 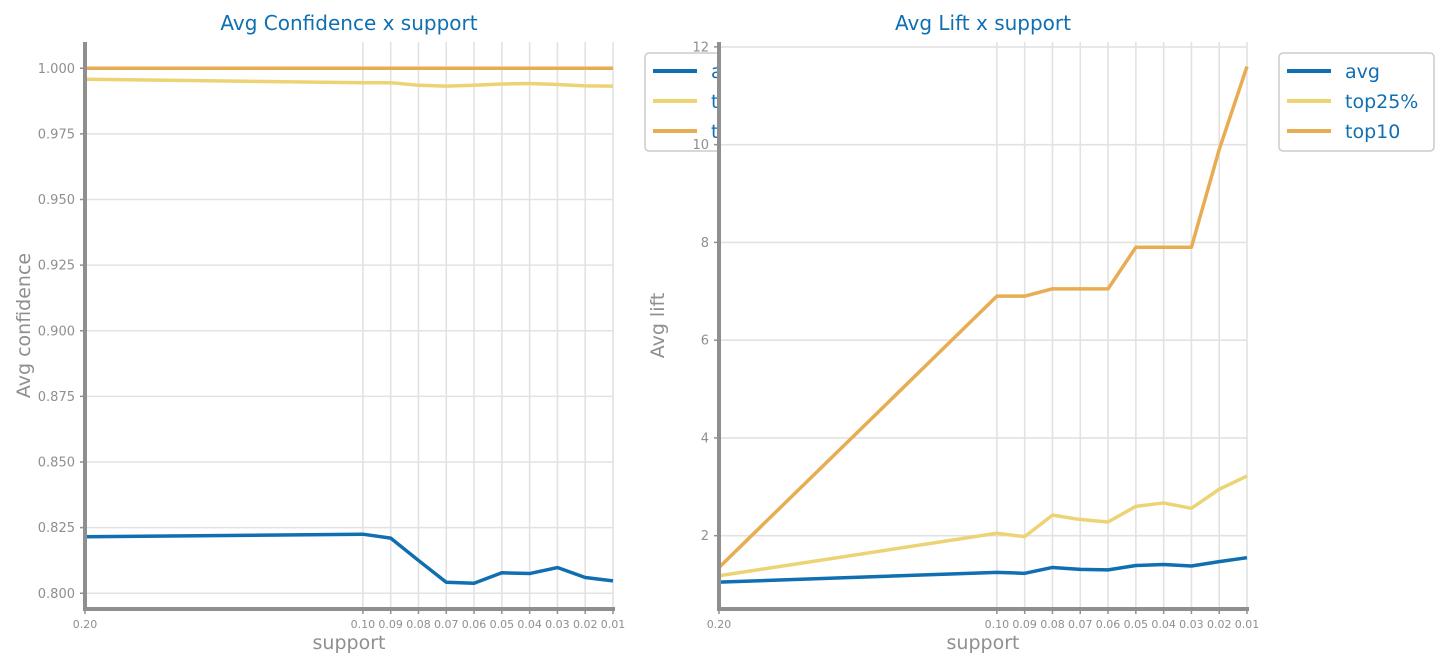 I want to click on y-tick-label: 12, so click(x=700, y=47).